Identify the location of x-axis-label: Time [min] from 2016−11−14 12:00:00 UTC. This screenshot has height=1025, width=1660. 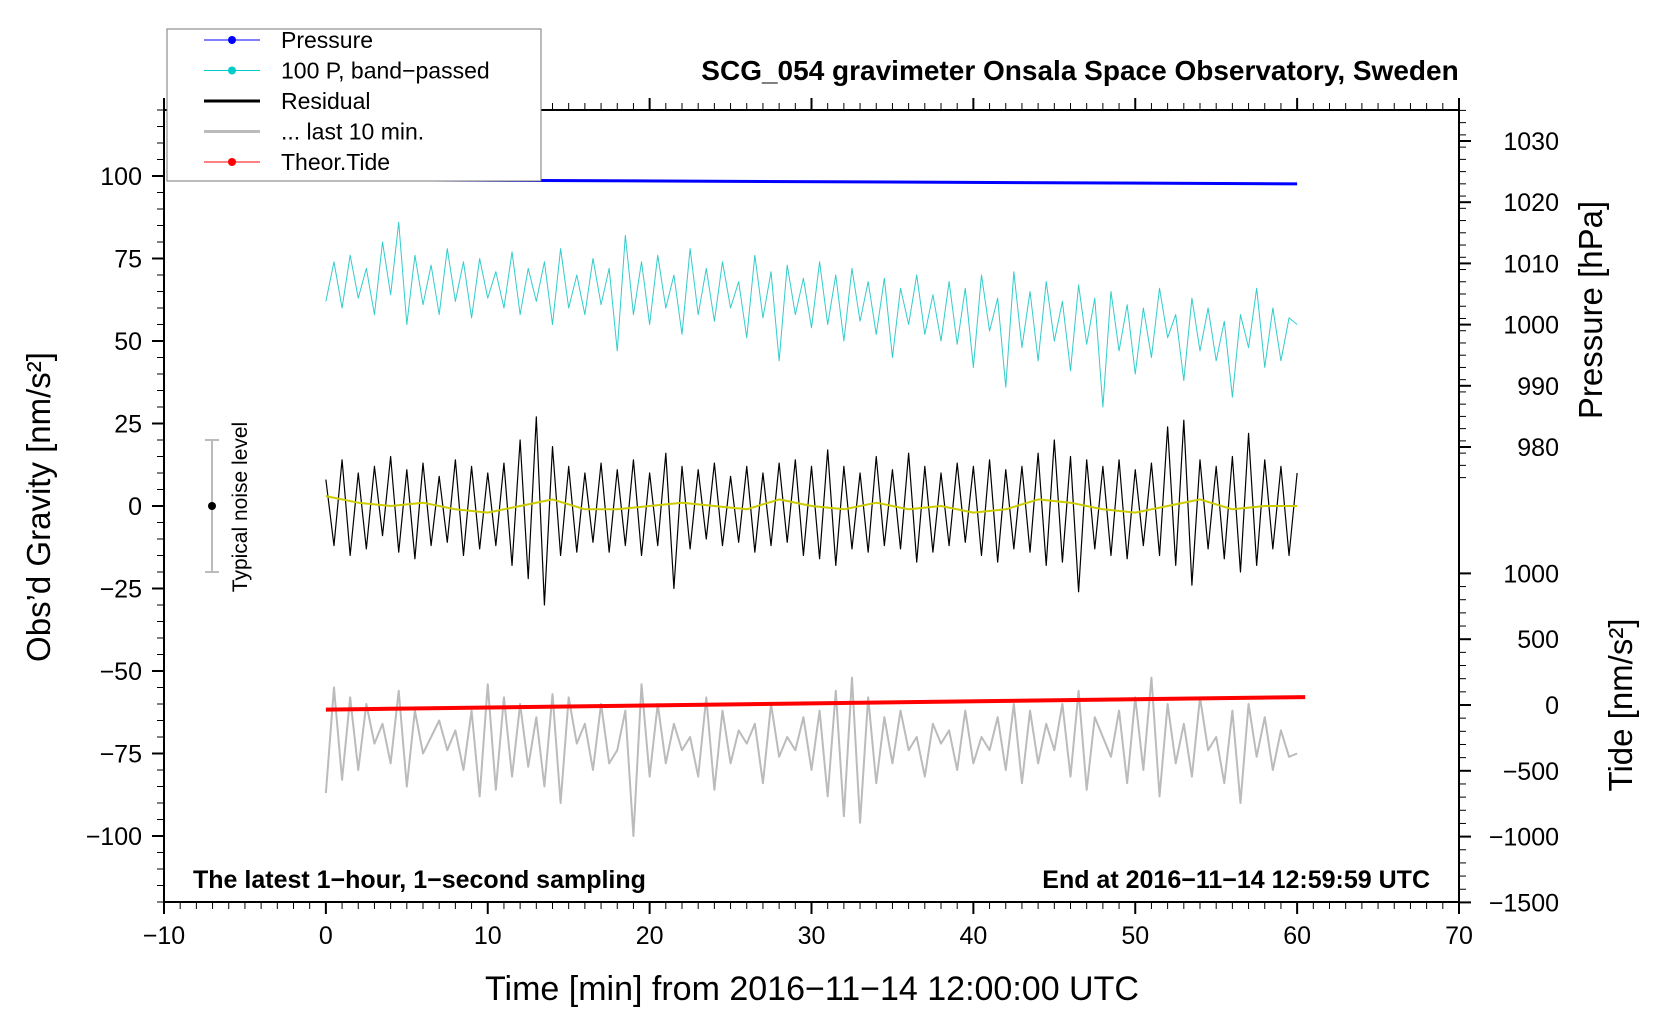
(812, 989).